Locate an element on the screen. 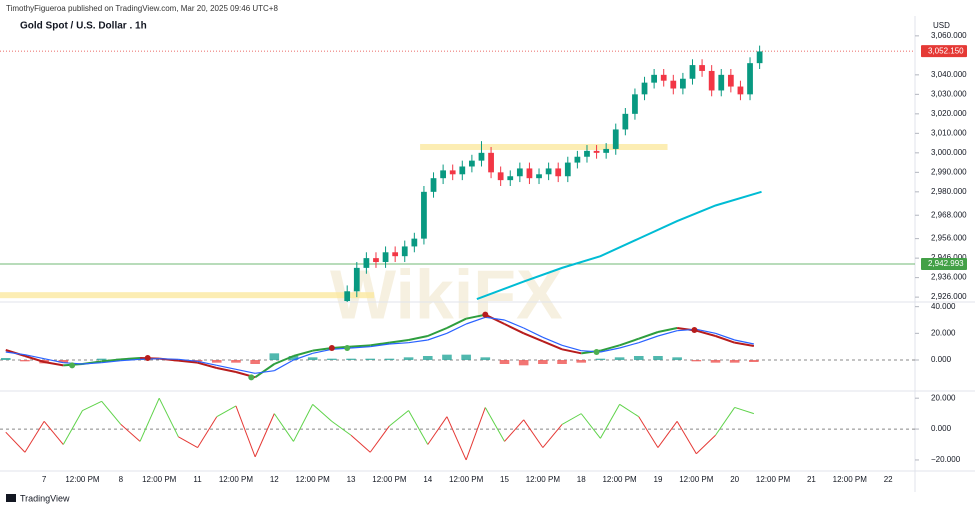 The image size is (975, 510). y-tick-label: 3,000.000 is located at coordinates (949, 152).